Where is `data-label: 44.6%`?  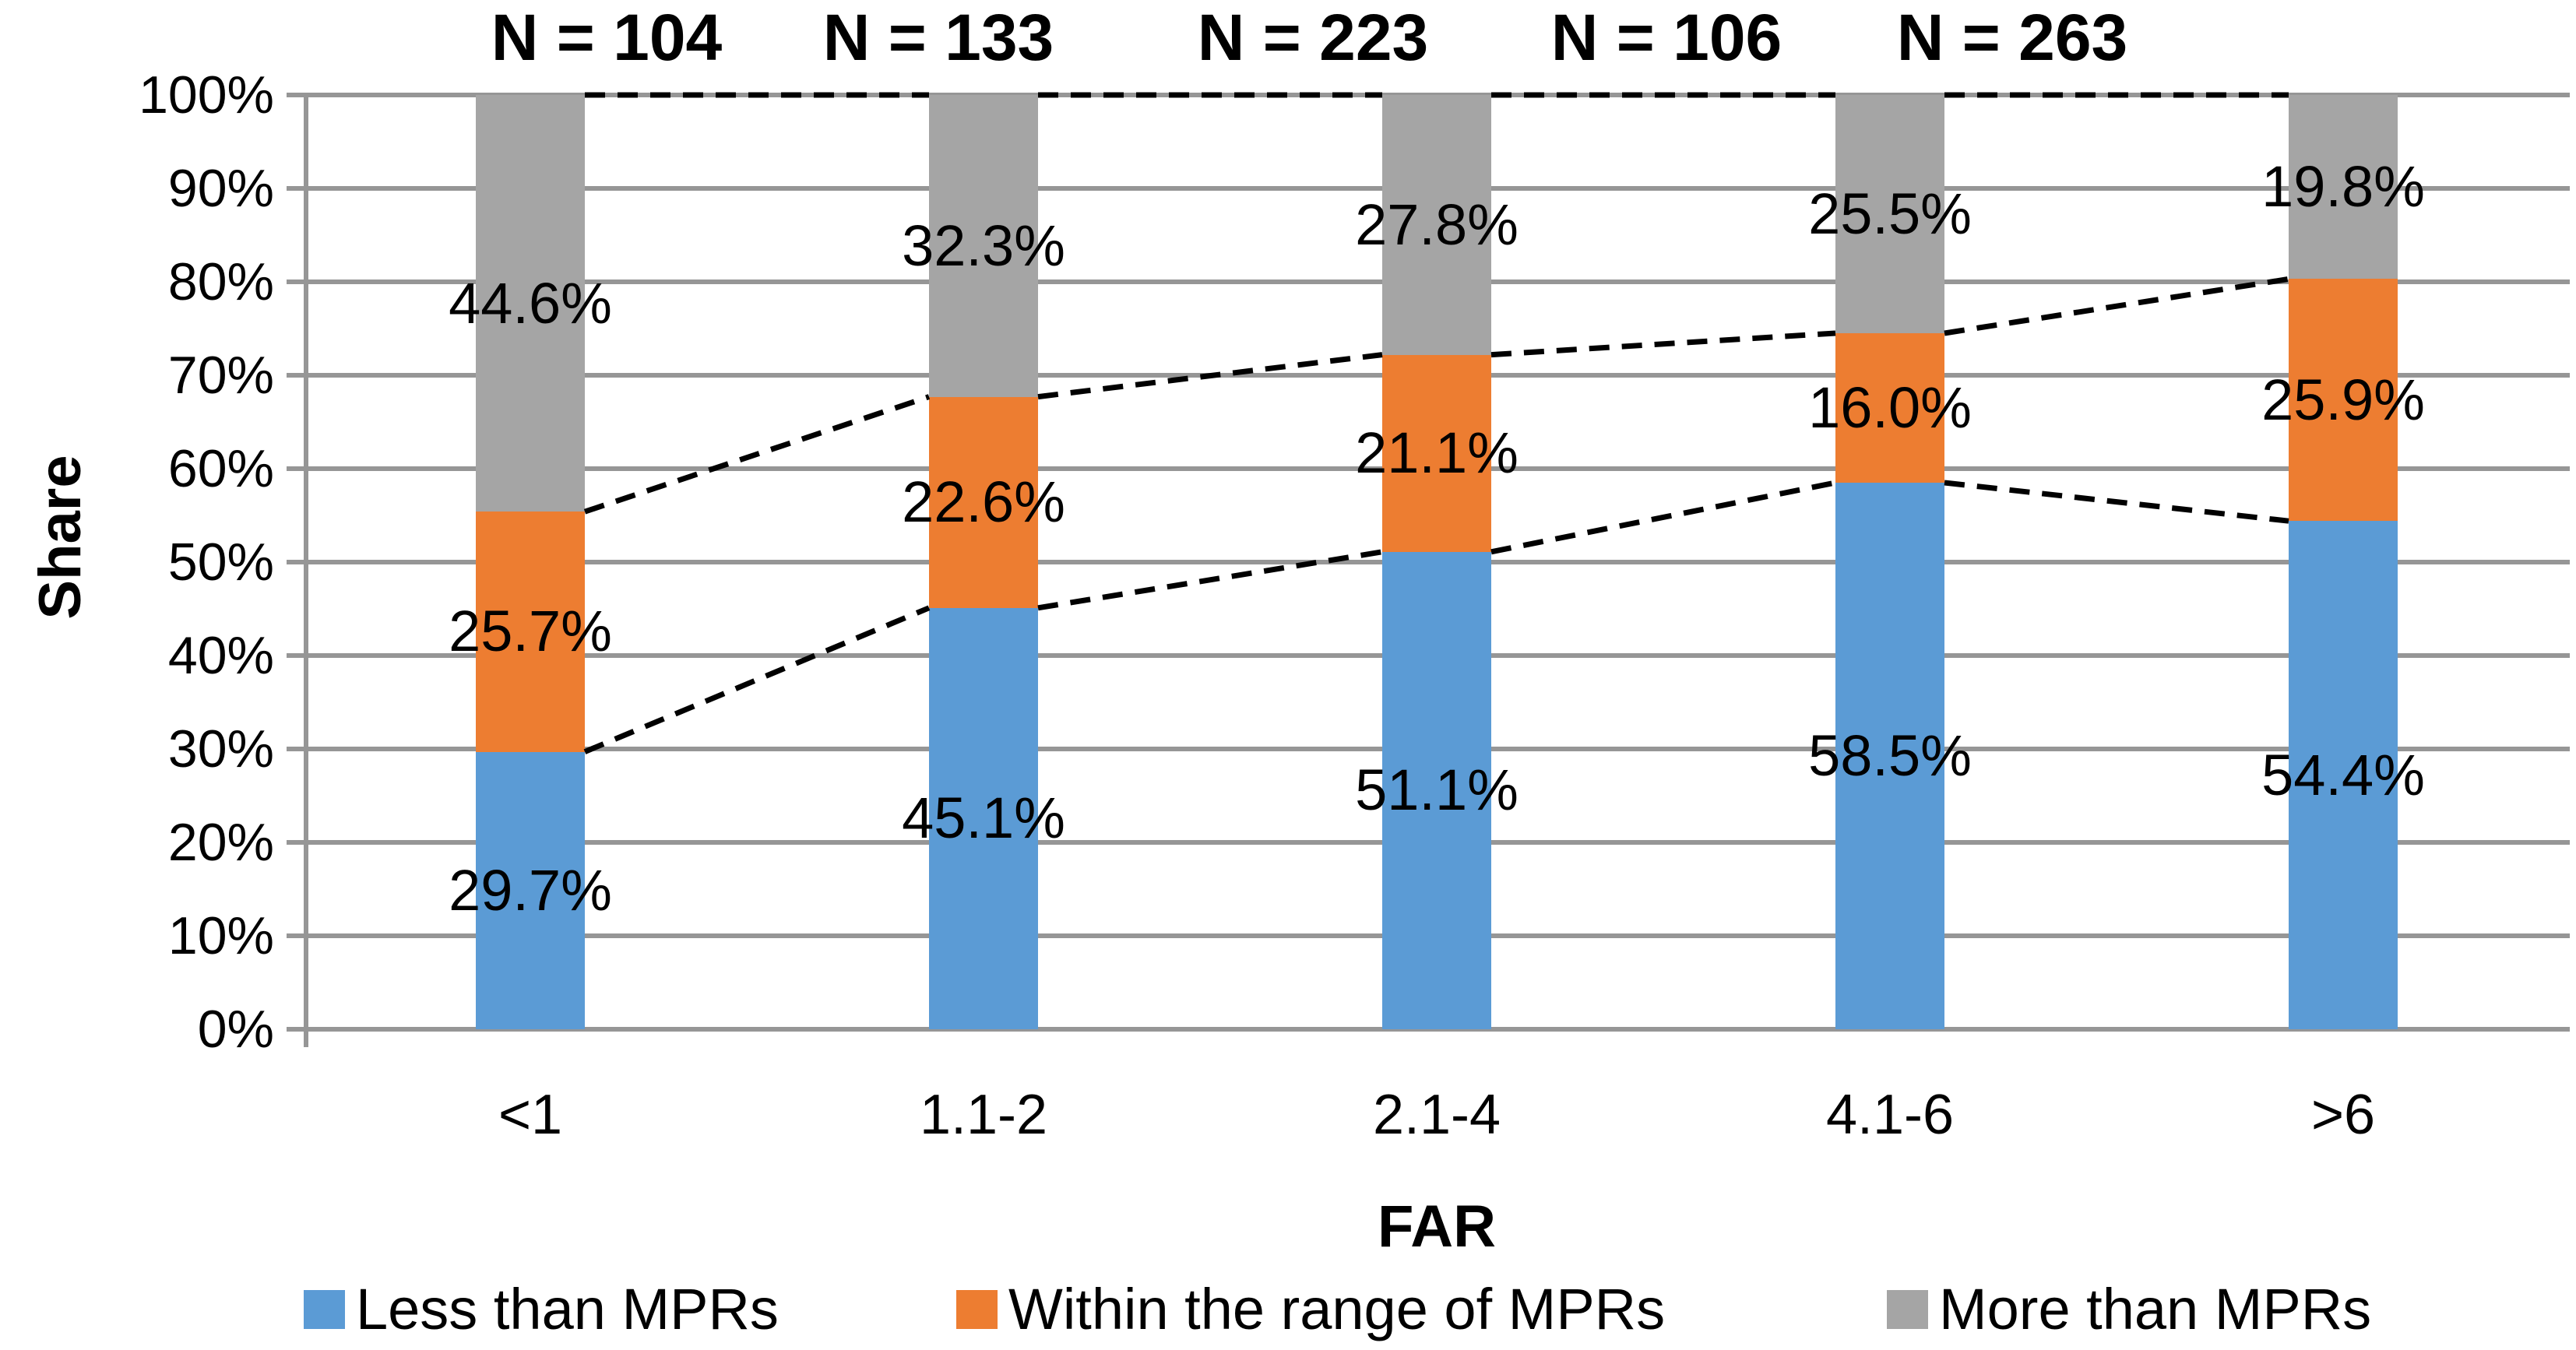
data-label: 44.6% is located at coordinates (530, 303).